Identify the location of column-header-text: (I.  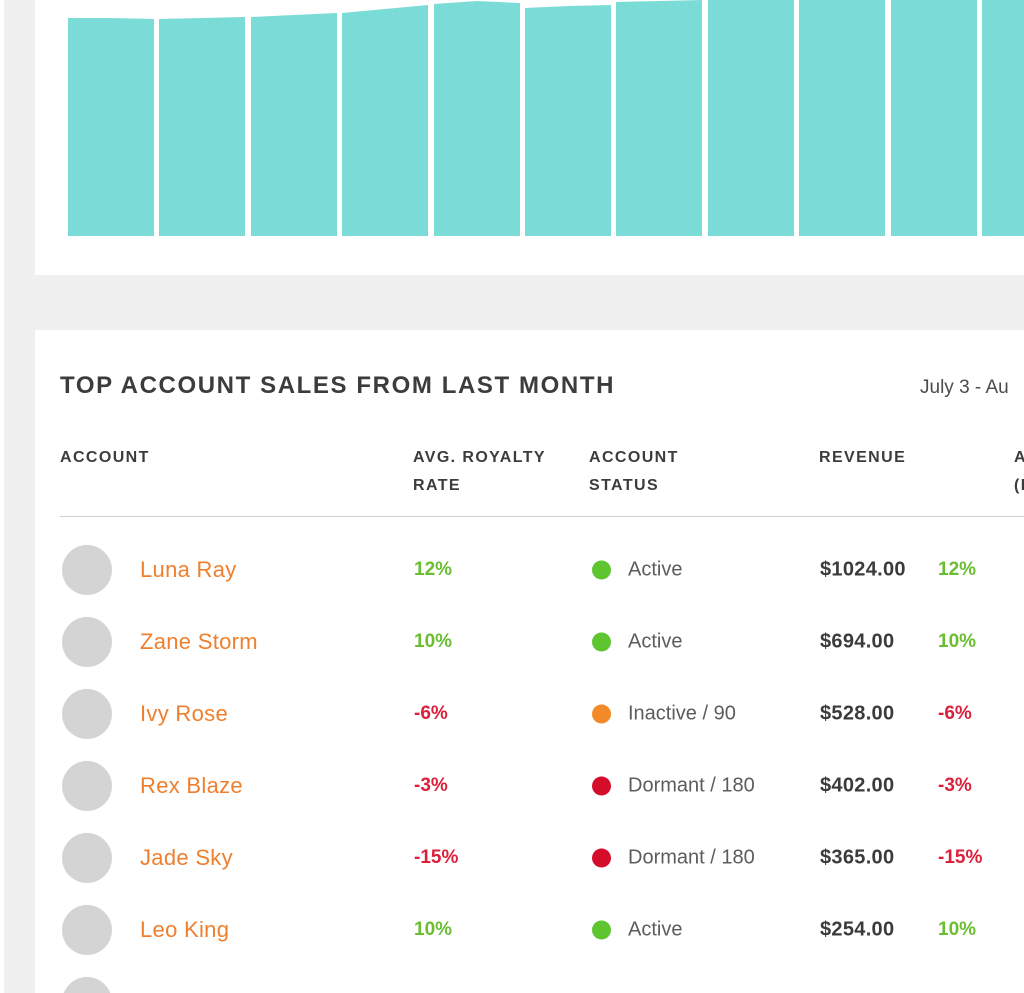
(1019, 485).